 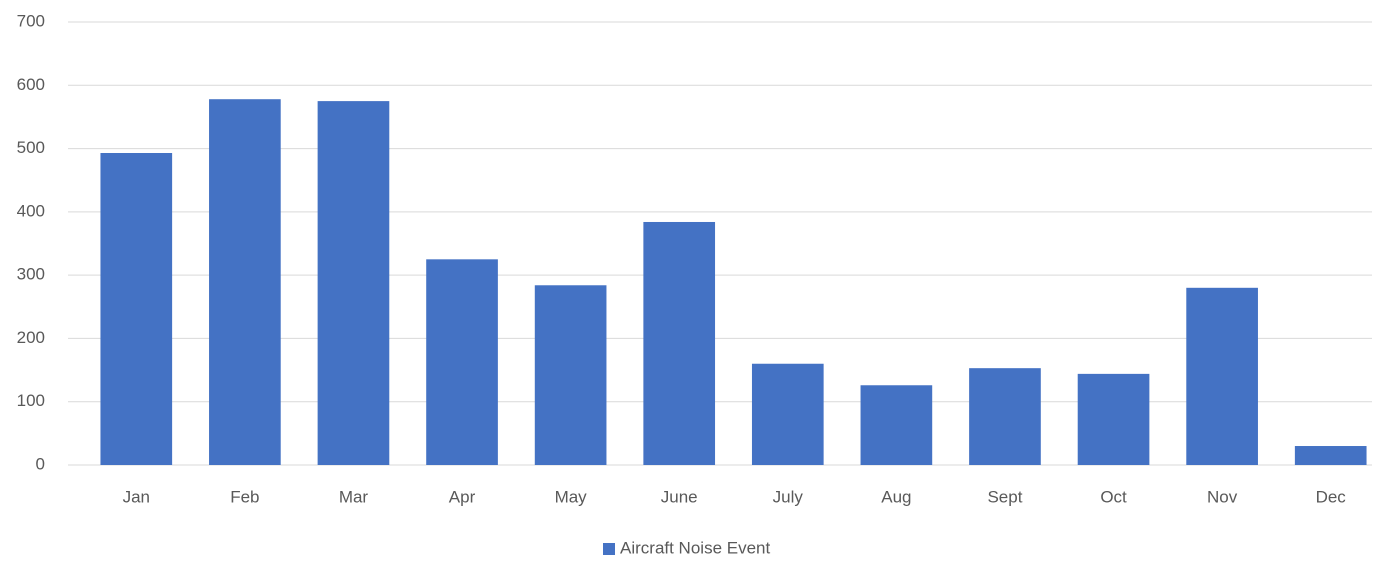 What do you see at coordinates (31, 84) in the screenshot?
I see `y-tick-label: 600` at bounding box center [31, 84].